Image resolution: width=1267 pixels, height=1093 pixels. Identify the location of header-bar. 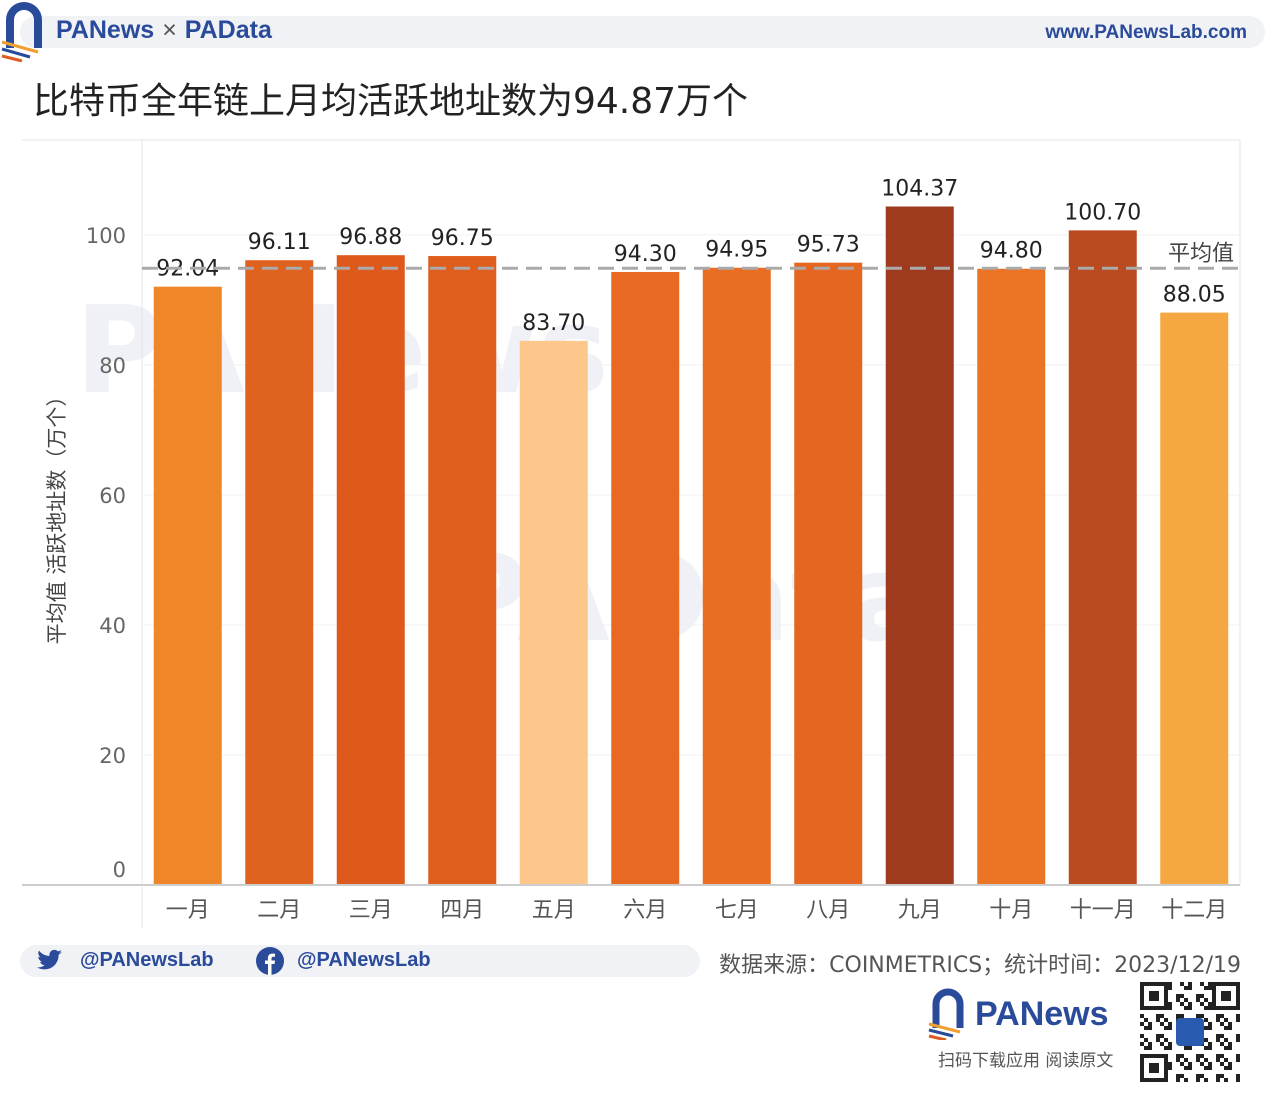
(642, 32).